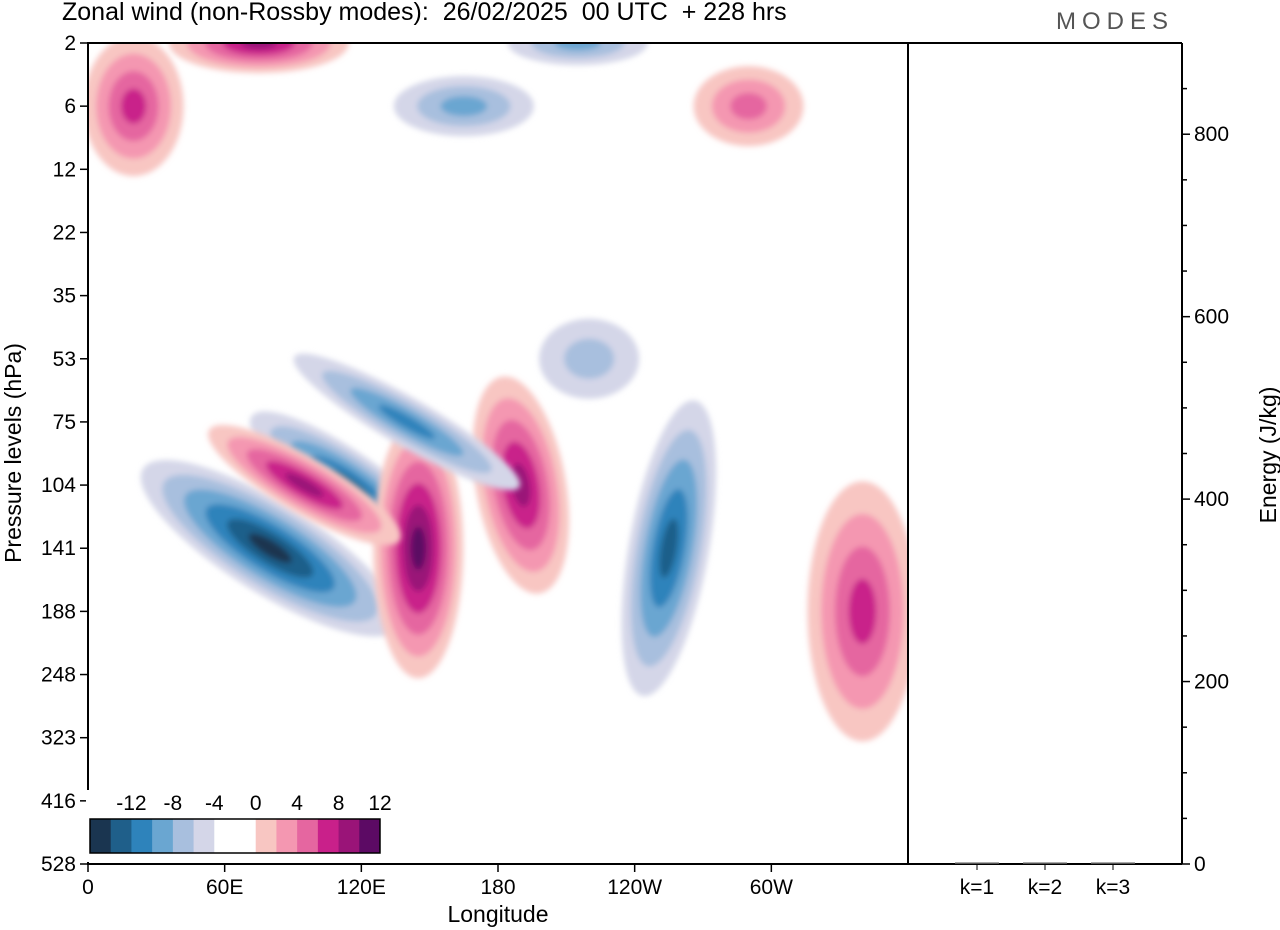 The image size is (1280, 930). I want to click on energy-bars: k=1 k=2 k=3, so click(1045, 880).